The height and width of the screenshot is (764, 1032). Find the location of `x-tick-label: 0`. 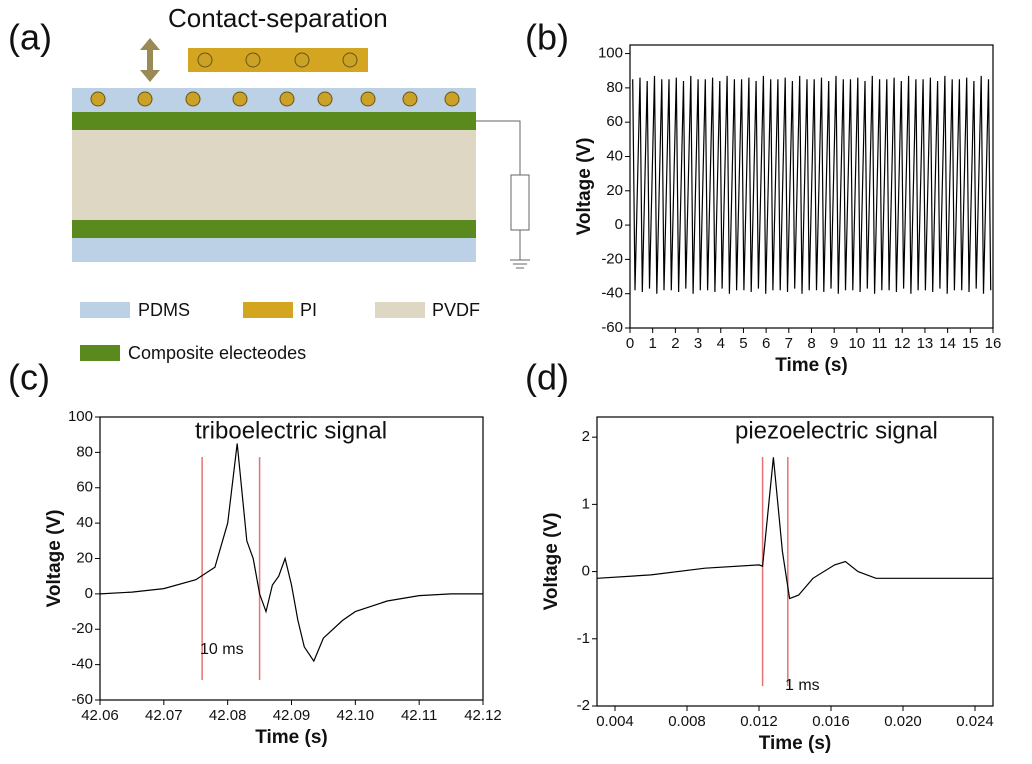

x-tick-label: 0 is located at coordinates (630, 343).